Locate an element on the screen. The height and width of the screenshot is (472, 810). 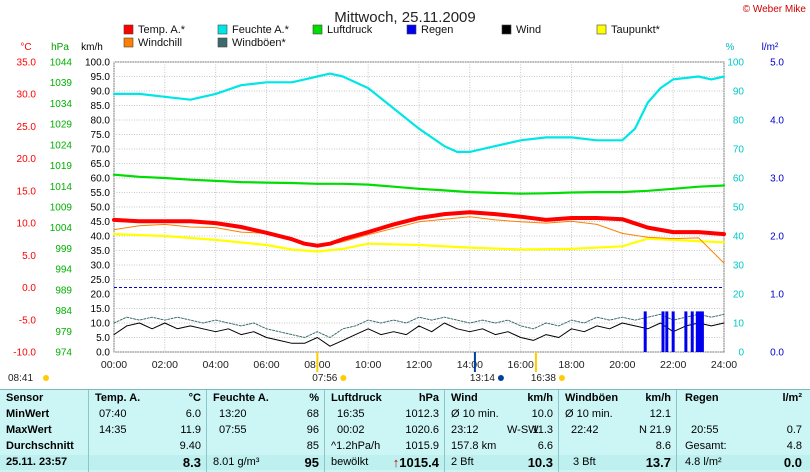
temp-tick-label: 30.0 is located at coordinates (27, 95).